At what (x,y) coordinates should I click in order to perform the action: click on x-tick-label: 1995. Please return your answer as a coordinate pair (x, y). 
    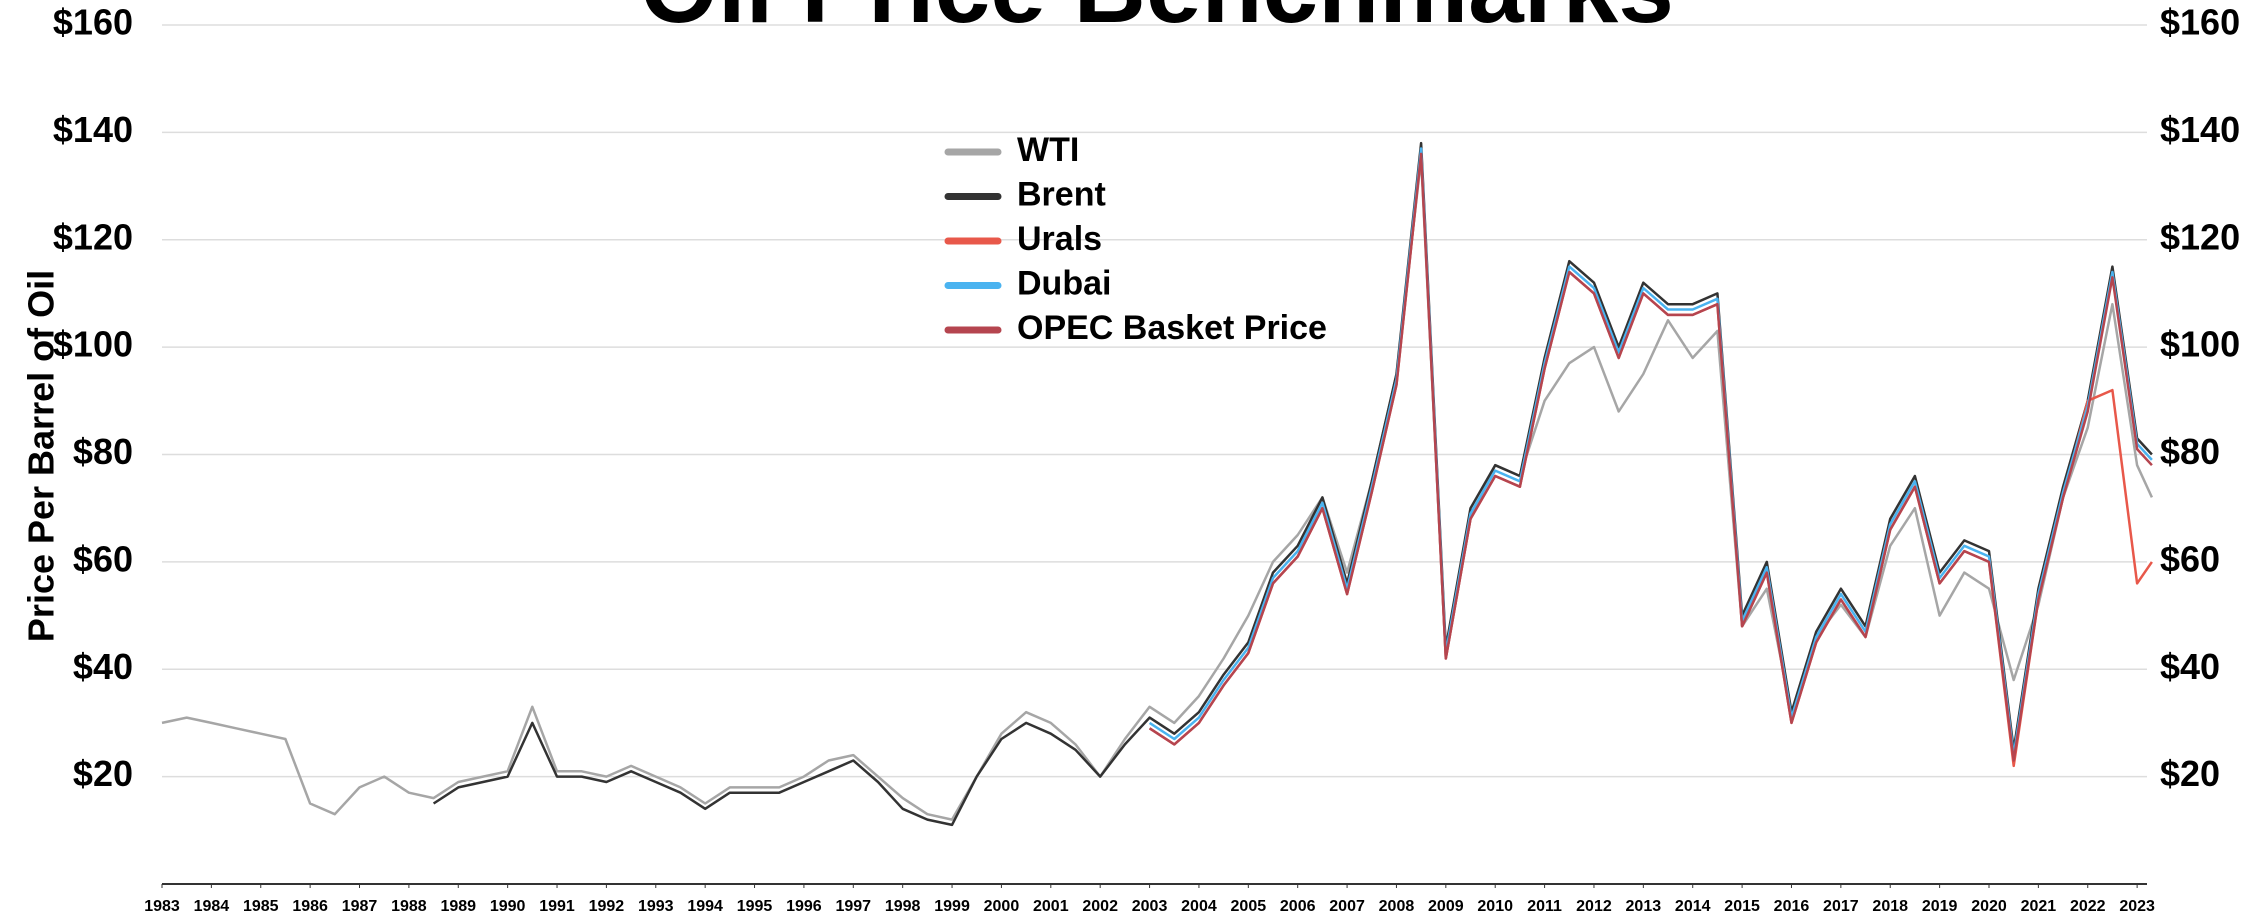
    Looking at the image, I should click on (755, 906).